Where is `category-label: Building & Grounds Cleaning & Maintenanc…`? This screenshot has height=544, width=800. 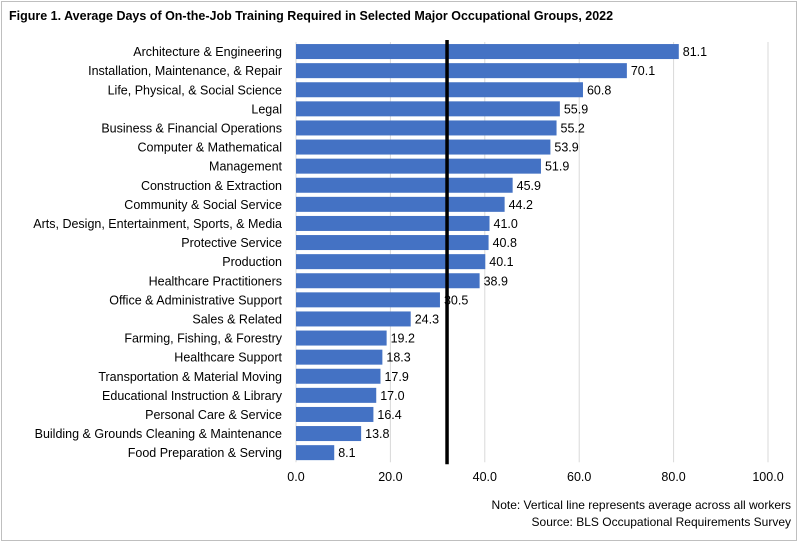
category-label: Building & Grounds Cleaning & Maintenanc… is located at coordinates (158, 434).